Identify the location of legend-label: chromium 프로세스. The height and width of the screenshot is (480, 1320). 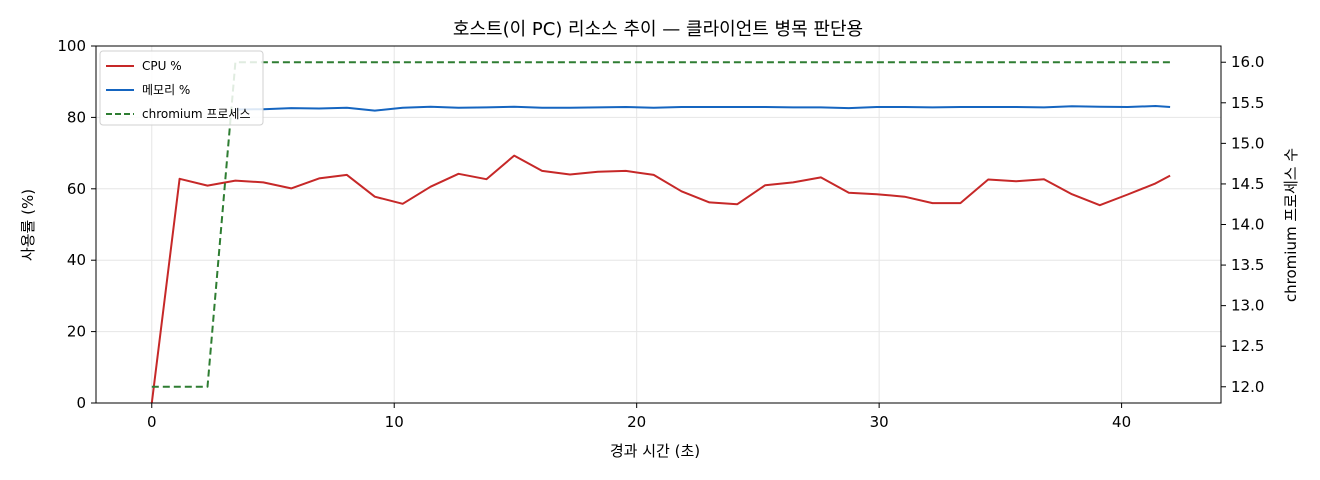
(196, 114).